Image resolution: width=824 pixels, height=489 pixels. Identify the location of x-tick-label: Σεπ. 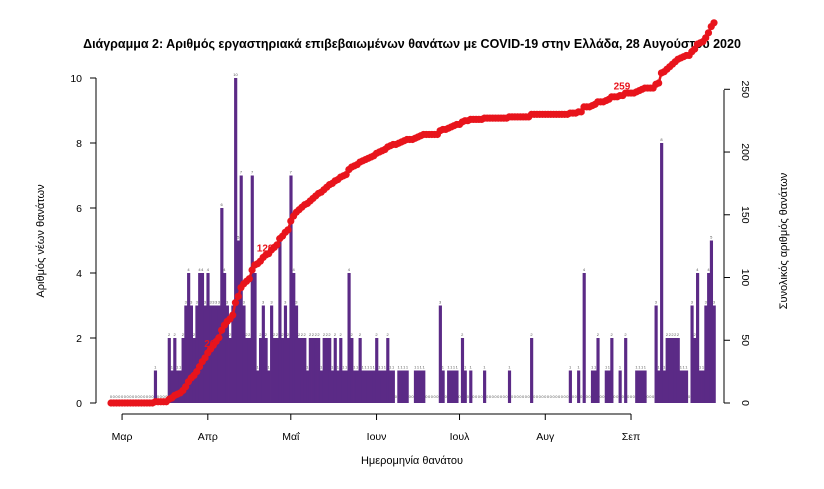
(631, 437).